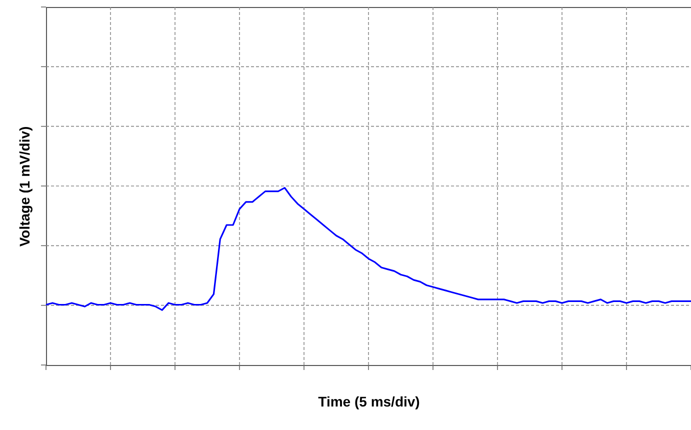 Image resolution: width=691 pixels, height=430 pixels. Describe the element at coordinates (369, 402) in the screenshot. I see `x-axis-title: Time (5 ms/div)` at that location.